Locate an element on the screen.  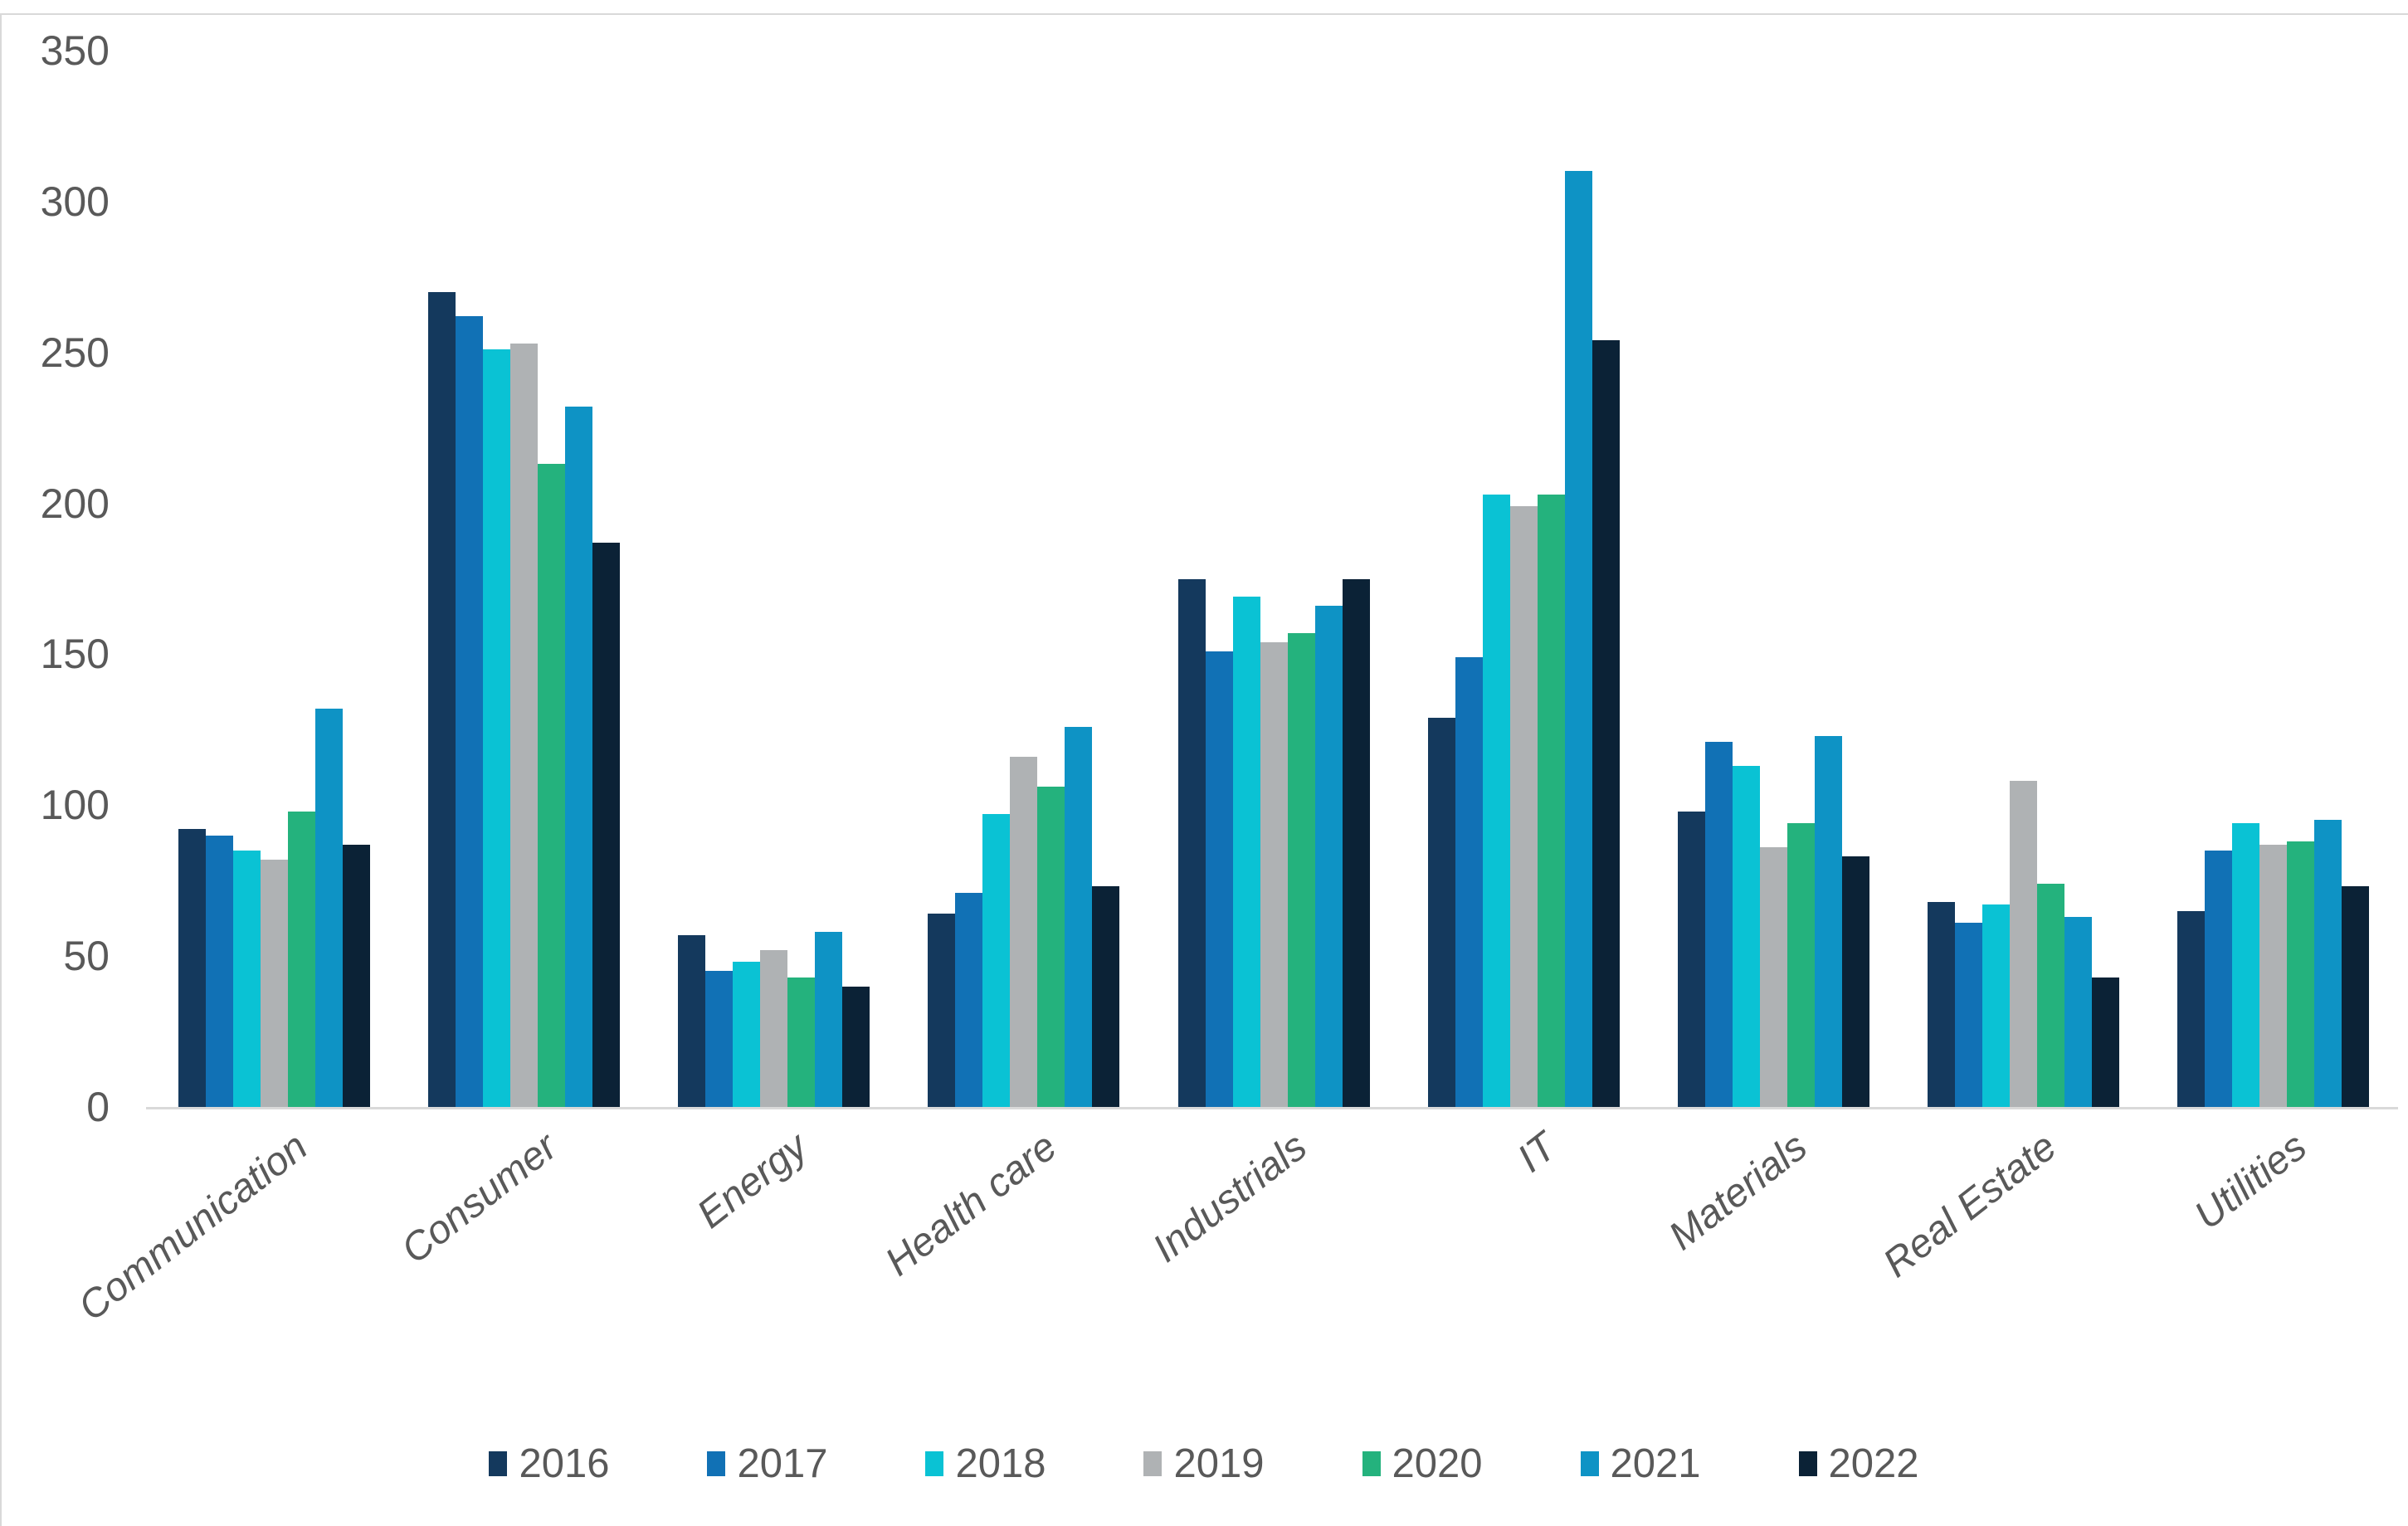
bar-utilities-2018 is located at coordinates (2245, 965).